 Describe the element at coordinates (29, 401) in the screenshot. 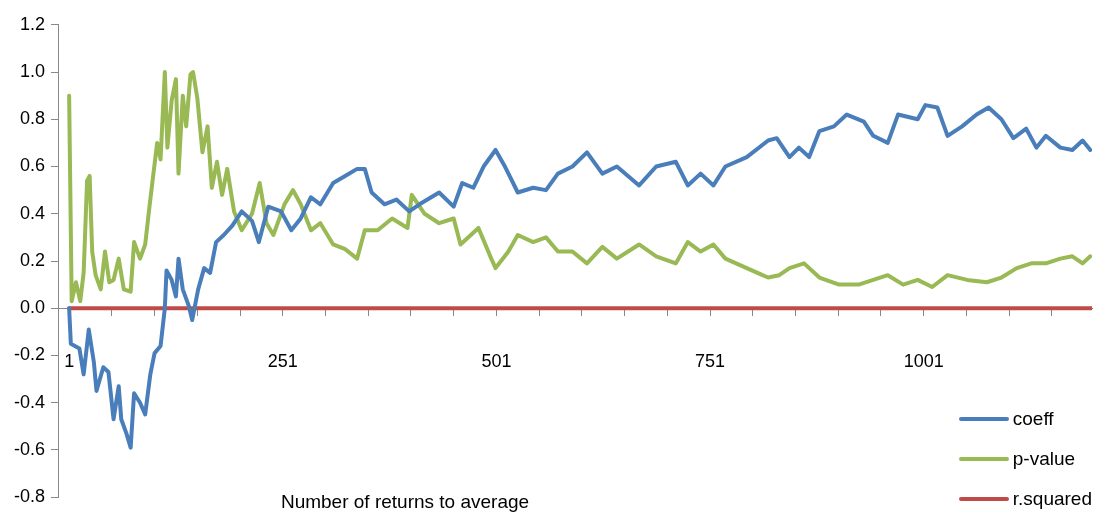

I see `y-tick-label: -0.4` at that location.